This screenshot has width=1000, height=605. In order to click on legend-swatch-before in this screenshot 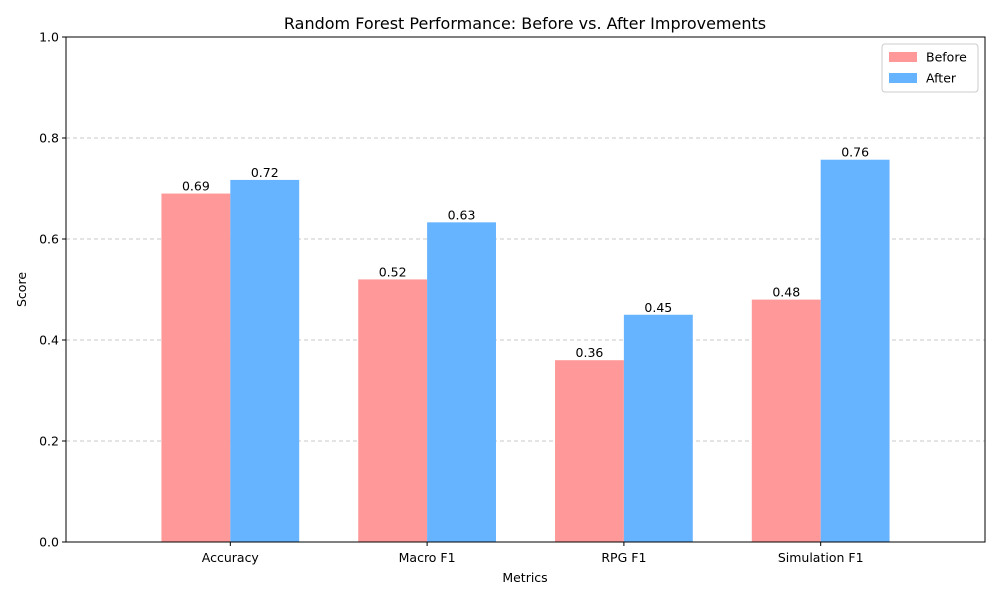, I will do `click(903, 57)`.